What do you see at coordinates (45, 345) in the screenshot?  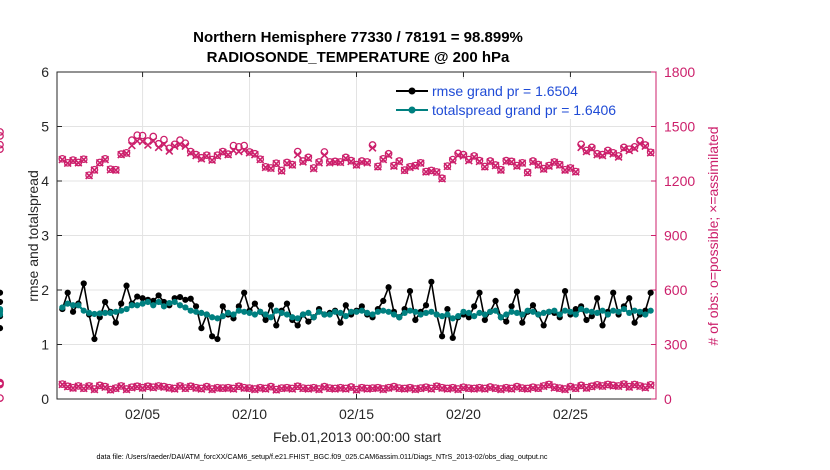 I see `left-y-tick-label: 1` at bounding box center [45, 345].